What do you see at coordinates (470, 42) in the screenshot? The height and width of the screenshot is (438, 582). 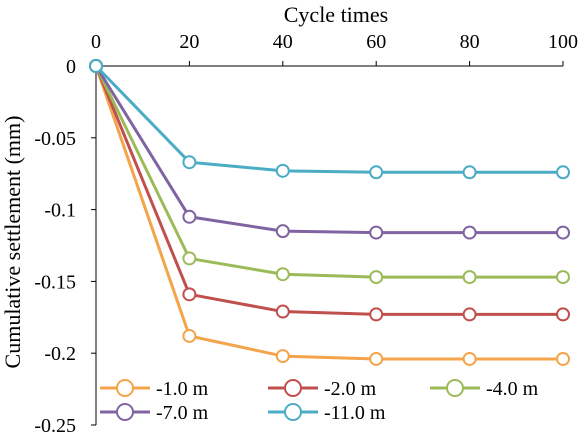 I see `x-tick-label: 80` at bounding box center [470, 42].